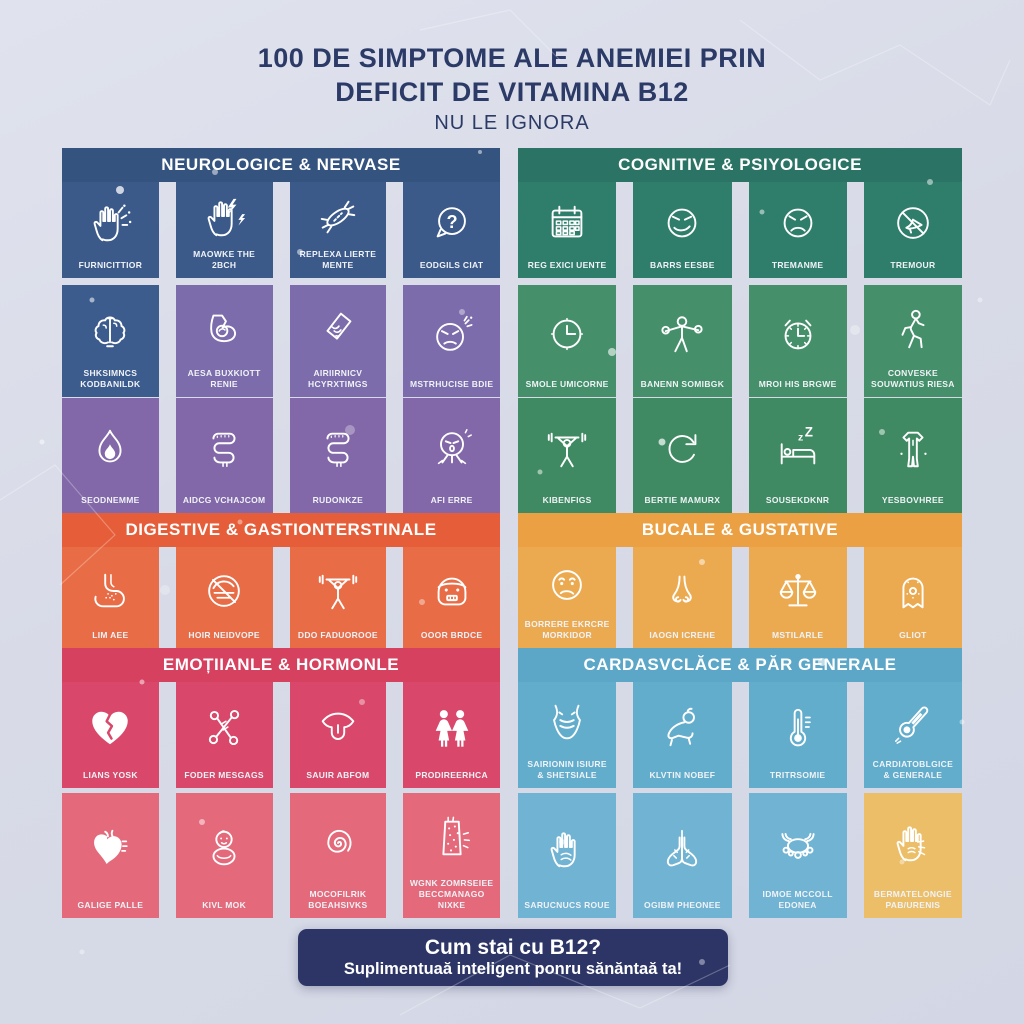 Image resolution: width=1024 pixels, height=1024 pixels. Describe the element at coordinates (682, 904) in the screenshot. I see `tile-label: OGIBM PHEONEE` at that location.